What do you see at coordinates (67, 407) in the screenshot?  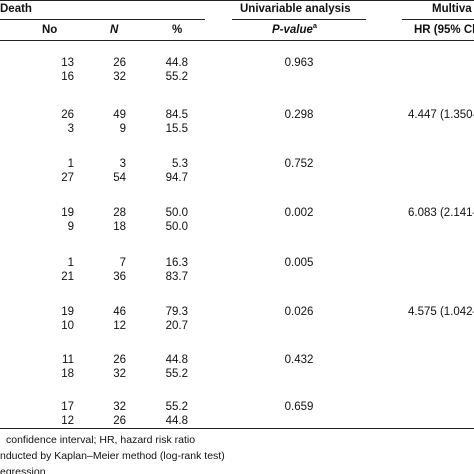 I see `cell: 17` at bounding box center [67, 407].